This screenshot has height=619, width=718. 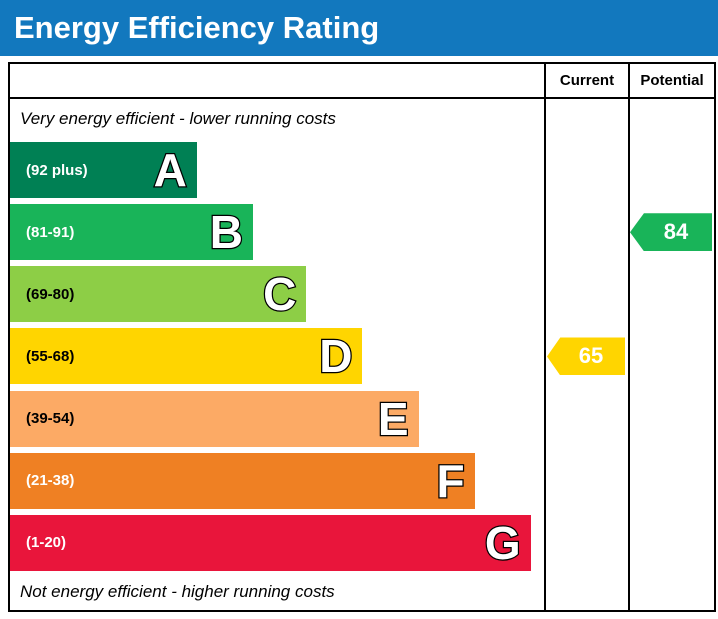 I want to click on potential-rating-value: 84, so click(x=676, y=232).